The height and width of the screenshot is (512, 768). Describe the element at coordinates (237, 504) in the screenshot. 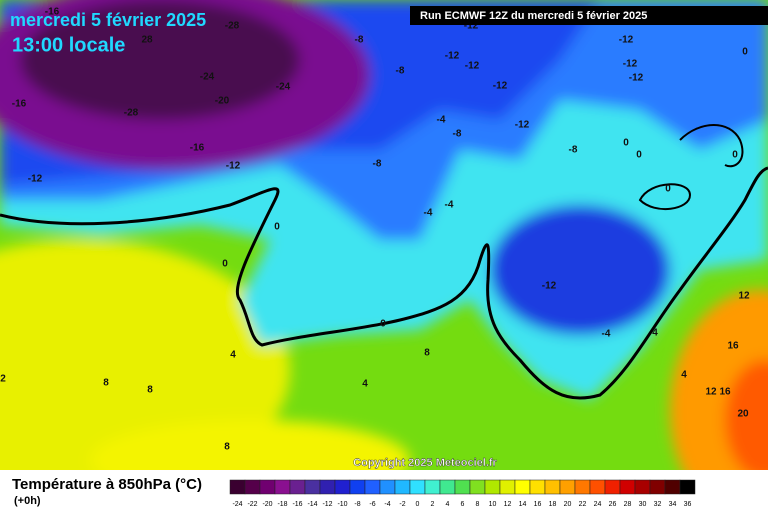

I see `colorbar-tick-label: -24` at that location.